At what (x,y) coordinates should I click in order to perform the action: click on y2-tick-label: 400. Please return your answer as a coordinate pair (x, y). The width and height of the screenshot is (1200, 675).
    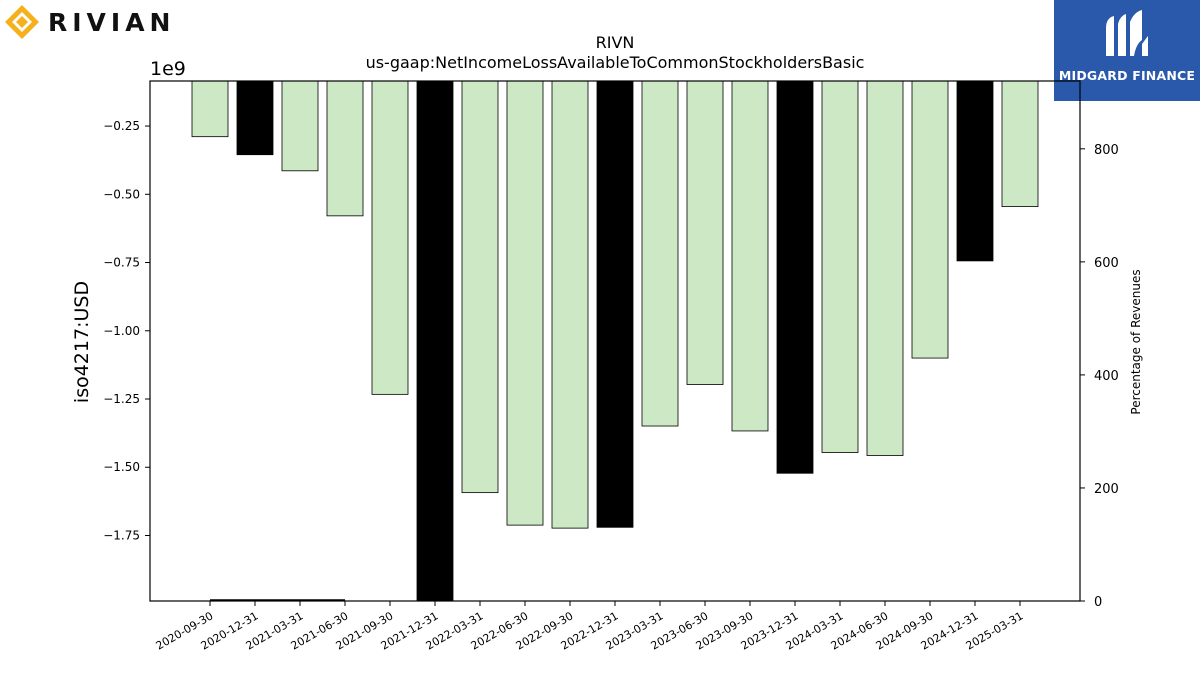
    Looking at the image, I should click on (1106, 376).